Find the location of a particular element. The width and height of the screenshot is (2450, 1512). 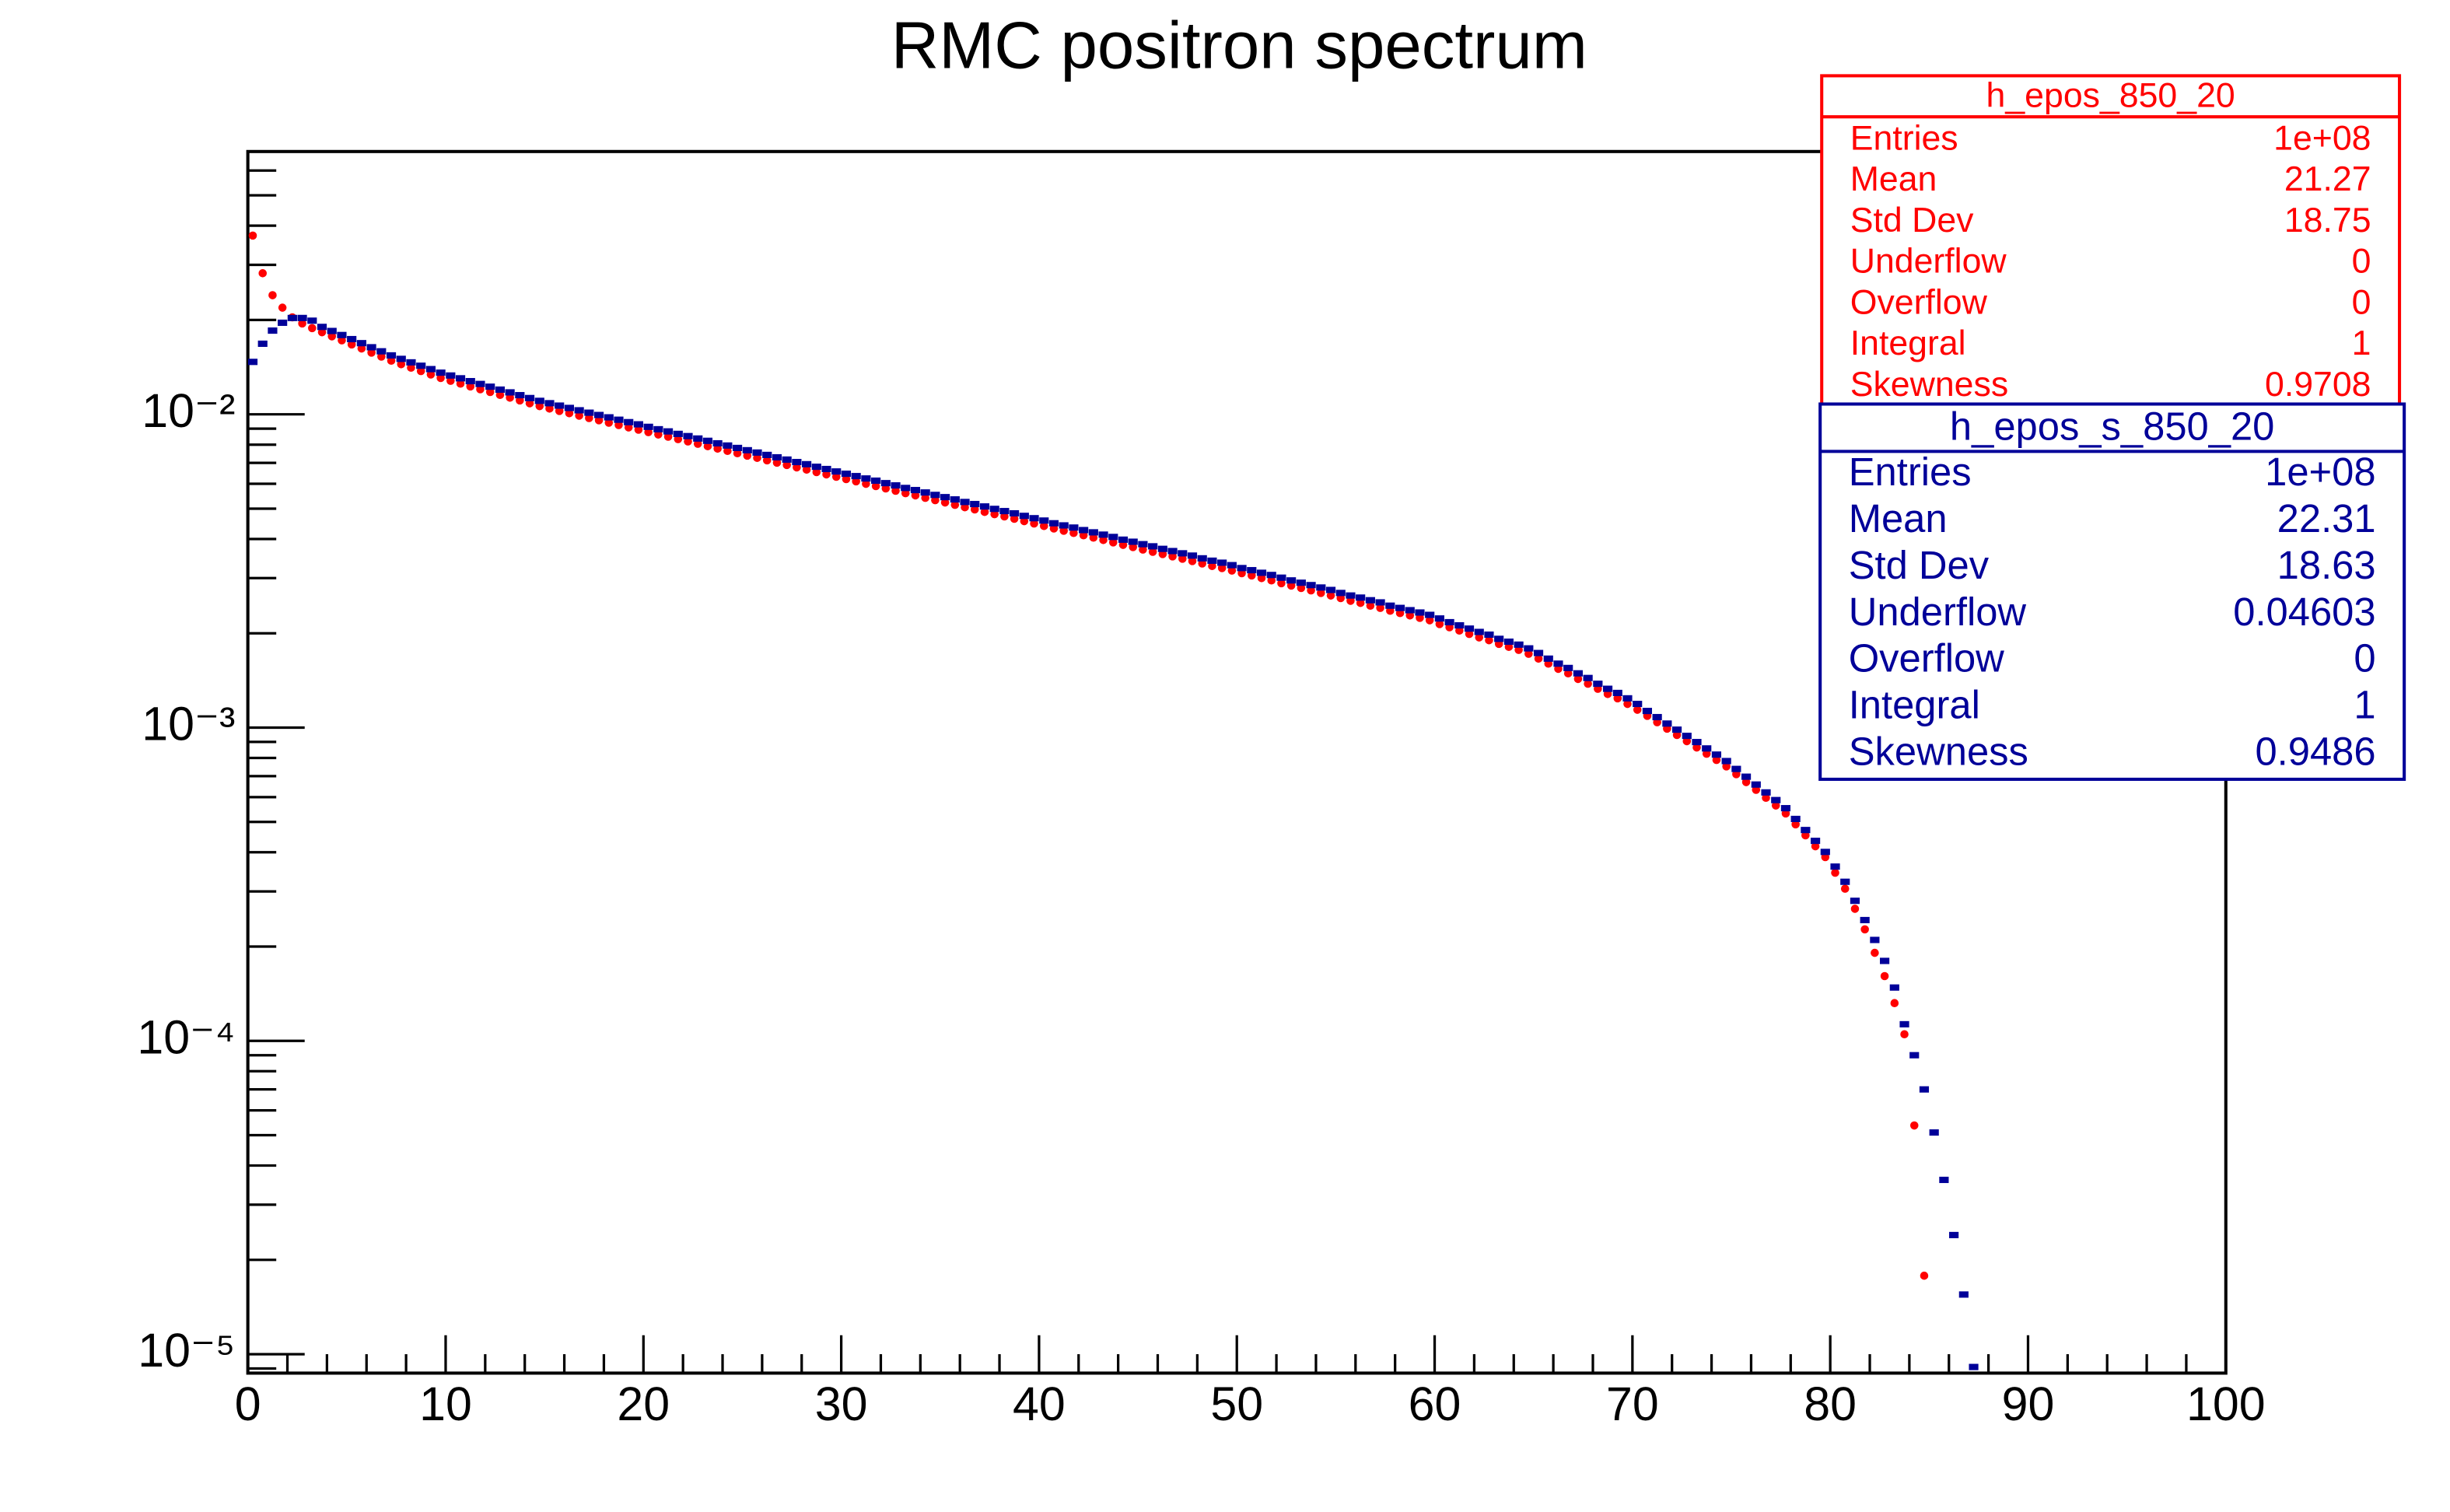

y-tick-label: 10⁻⁴ is located at coordinates (186, 1037).